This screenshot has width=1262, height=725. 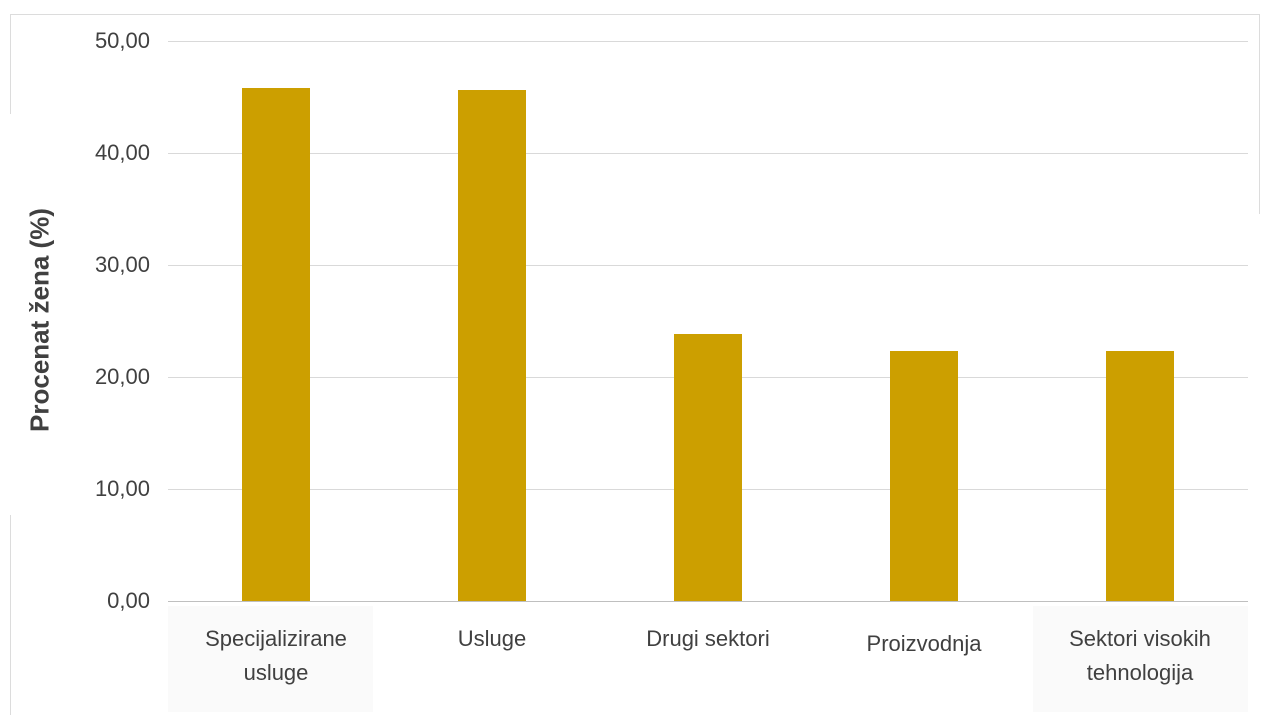 What do you see at coordinates (122, 264) in the screenshot?
I see `y-tick-label: 30,00` at bounding box center [122, 264].